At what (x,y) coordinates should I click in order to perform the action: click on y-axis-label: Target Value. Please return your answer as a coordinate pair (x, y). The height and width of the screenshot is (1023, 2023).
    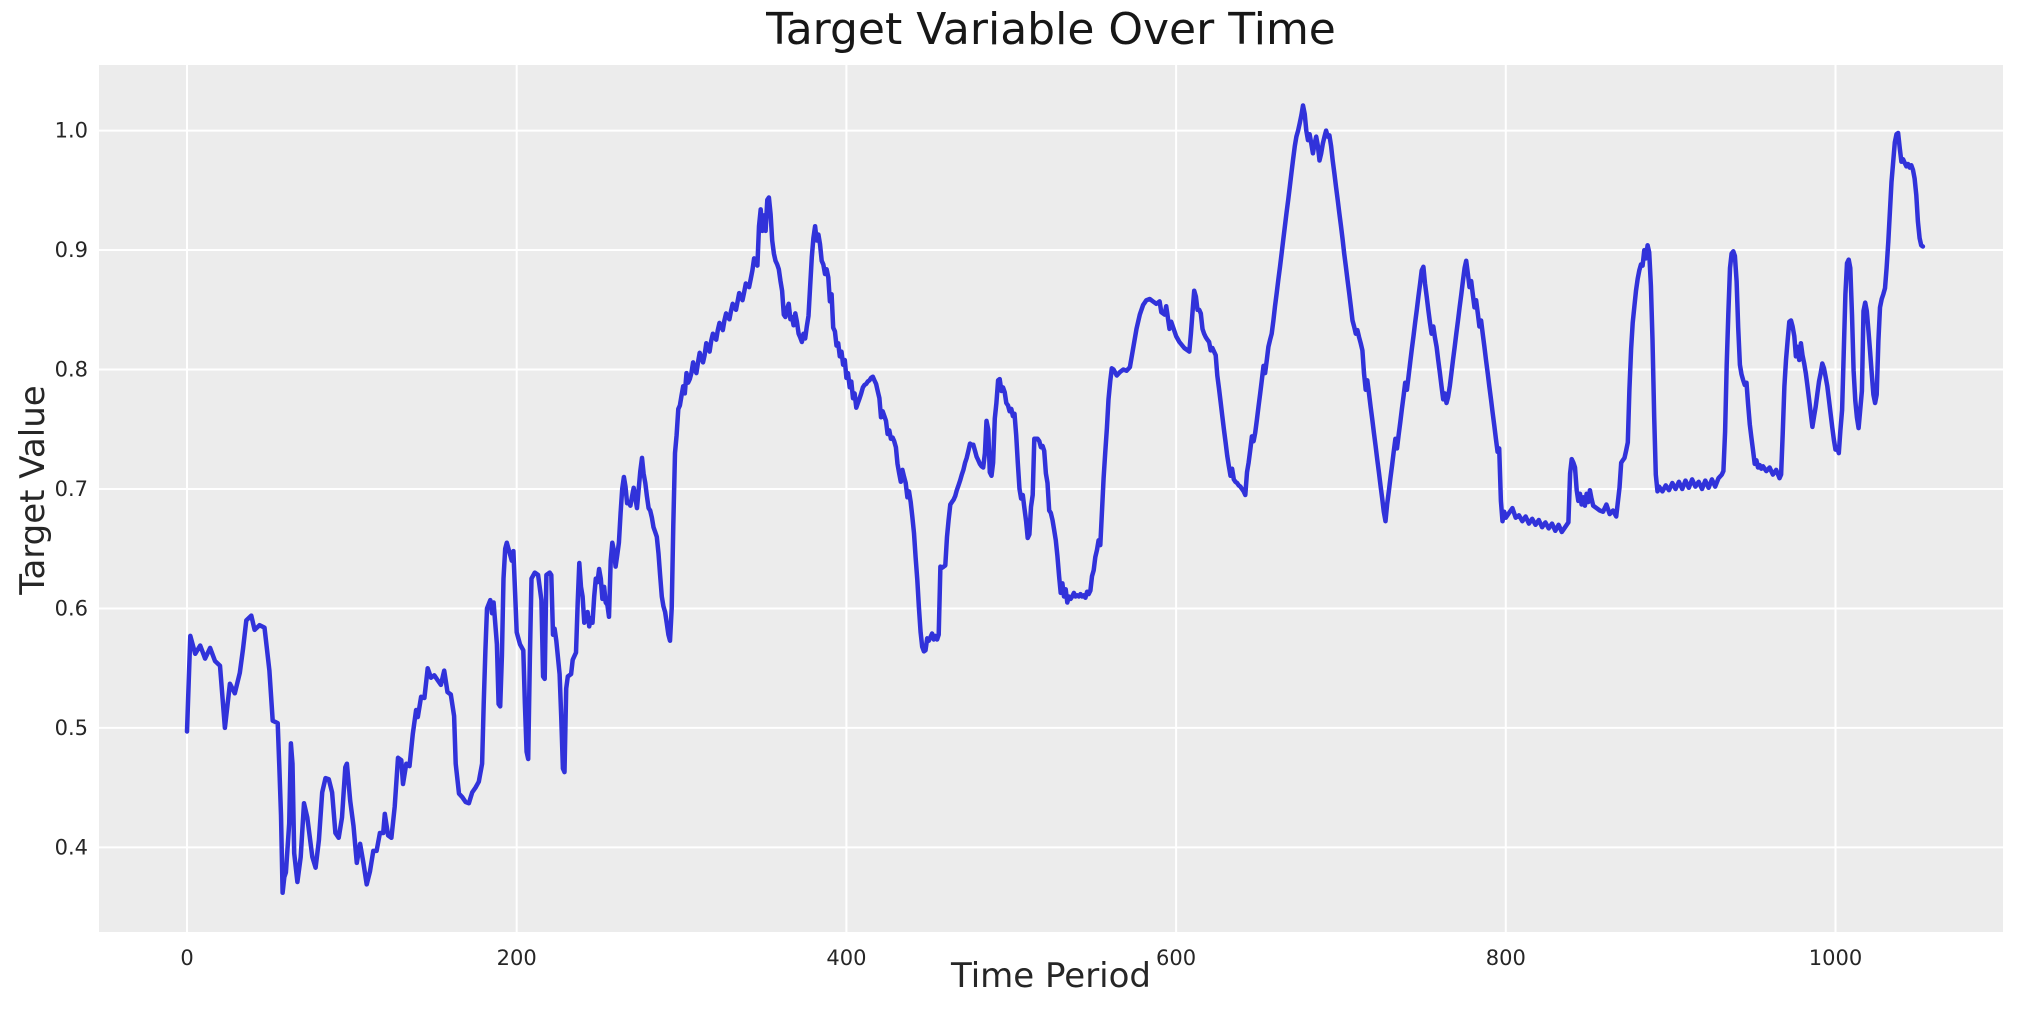
    Looking at the image, I should click on (33, 490).